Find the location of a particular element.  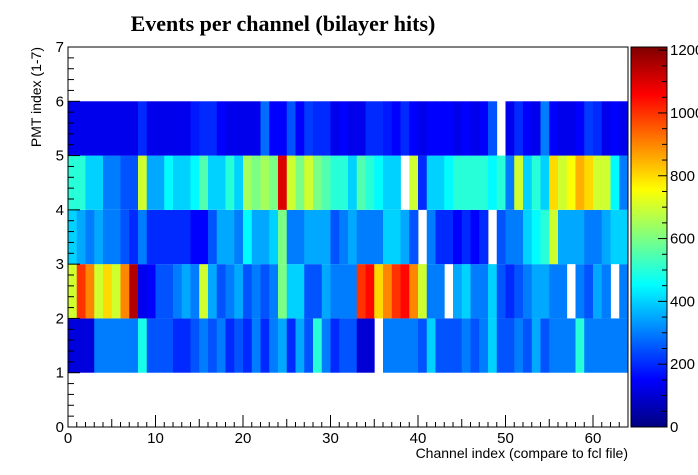

y-axis-ticks: 0 1 2 3 4 5 6 7 is located at coordinates (68, 237).